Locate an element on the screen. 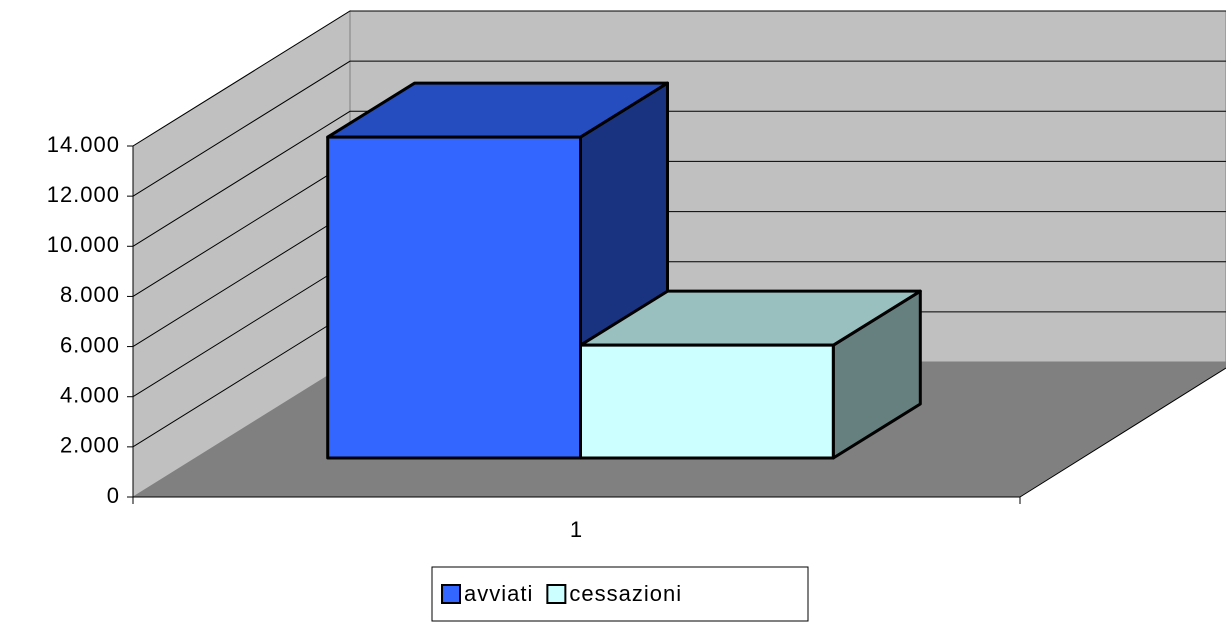 This screenshot has height=622, width=1226. floor-edge is located at coordinates (1122, 432).